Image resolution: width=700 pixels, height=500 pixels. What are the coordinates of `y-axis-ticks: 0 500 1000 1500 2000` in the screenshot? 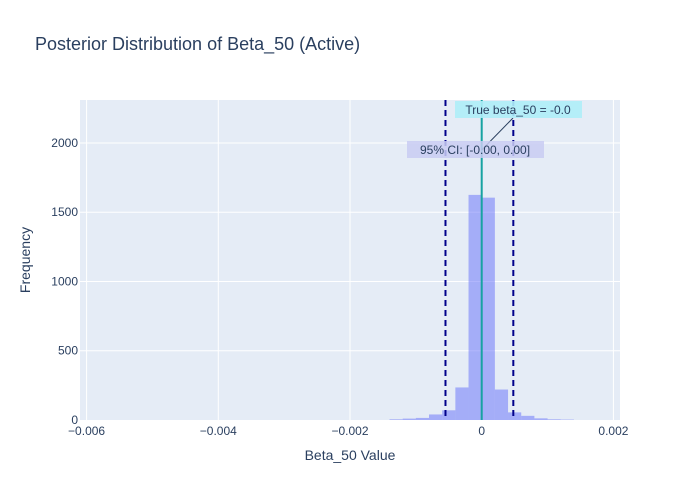 It's located at (64, 281).